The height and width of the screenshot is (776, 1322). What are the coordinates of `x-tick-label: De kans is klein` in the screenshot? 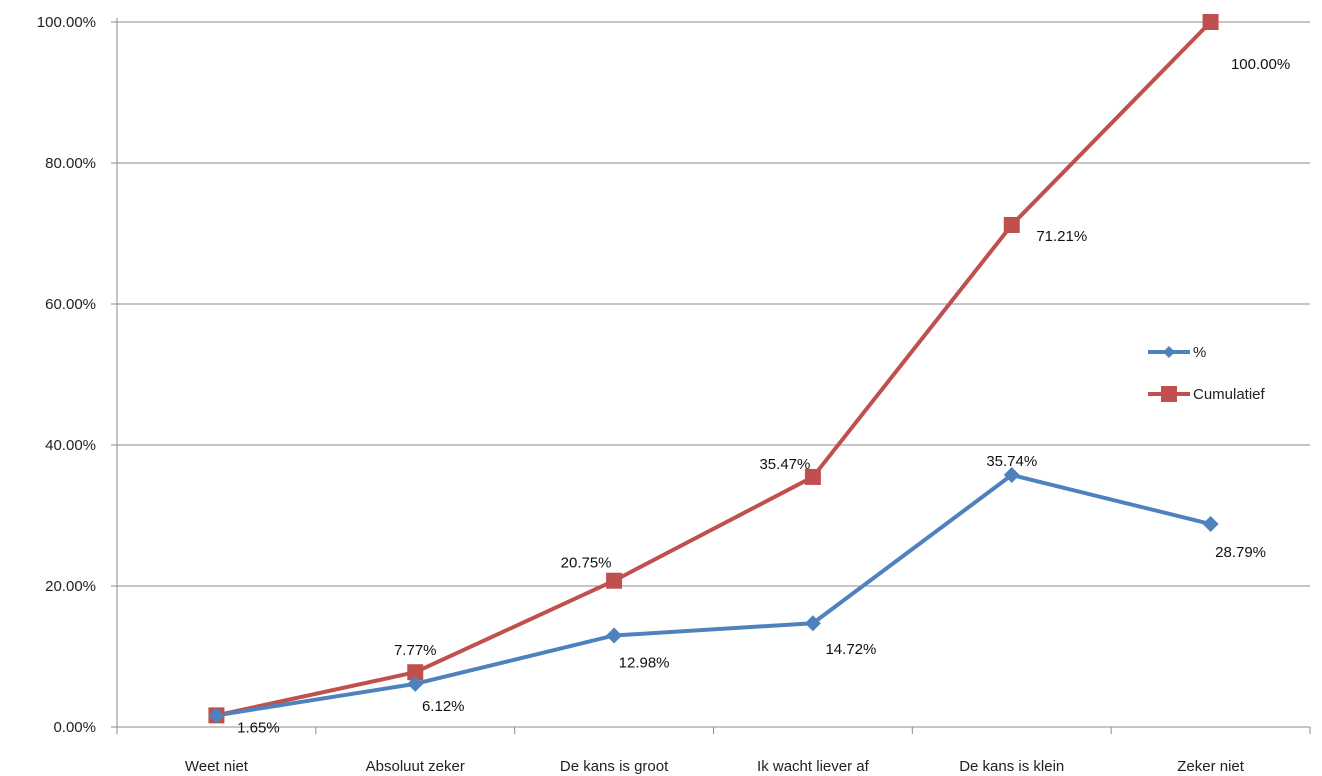 It's located at (1011, 766).